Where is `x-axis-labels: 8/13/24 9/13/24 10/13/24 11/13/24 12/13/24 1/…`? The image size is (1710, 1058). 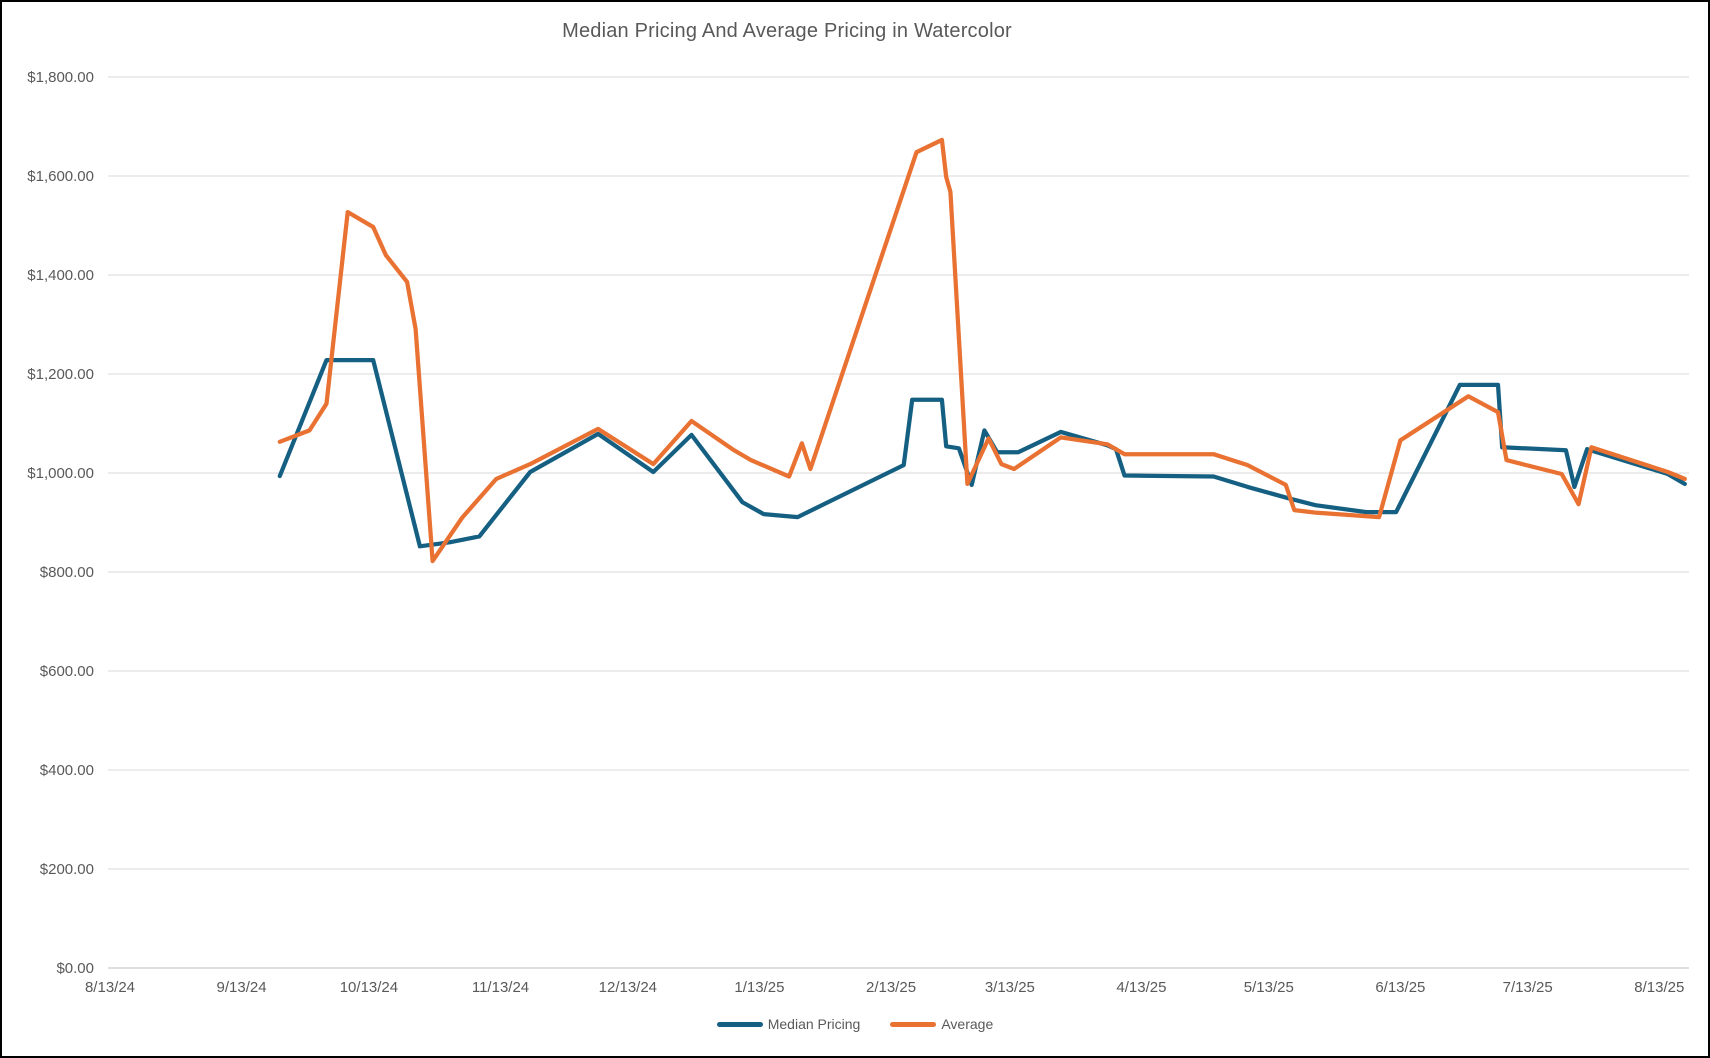 x-axis-labels: 8/13/24 9/13/24 10/13/24 11/13/24 12/13/24 1/… is located at coordinates (884, 987).